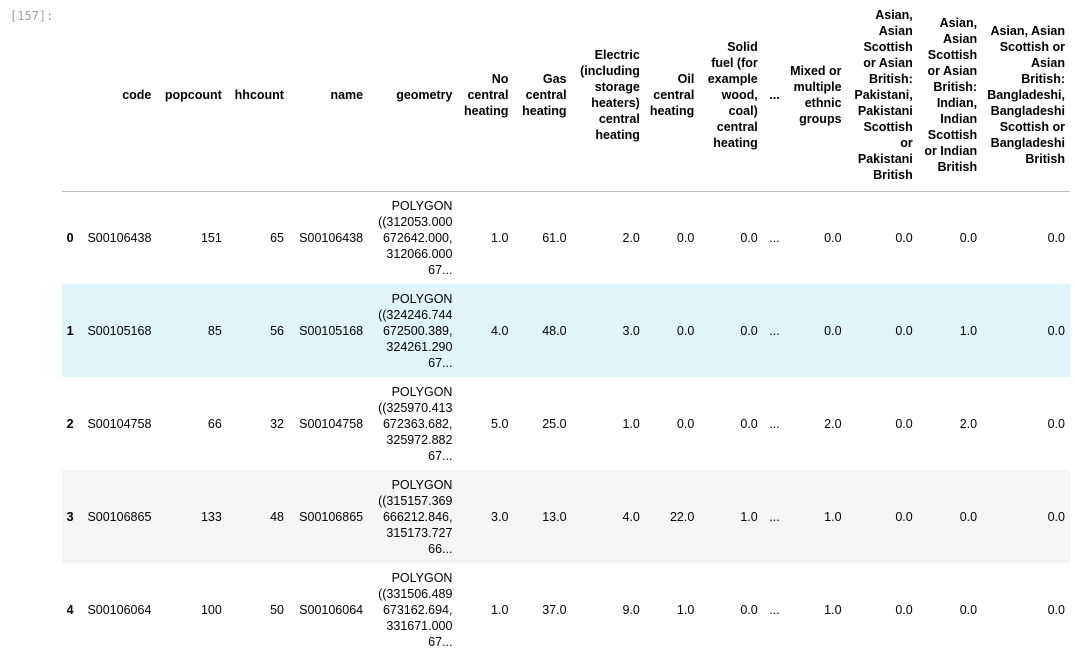  Describe the element at coordinates (70, 516) in the screenshot. I see `row-index: 3` at that location.